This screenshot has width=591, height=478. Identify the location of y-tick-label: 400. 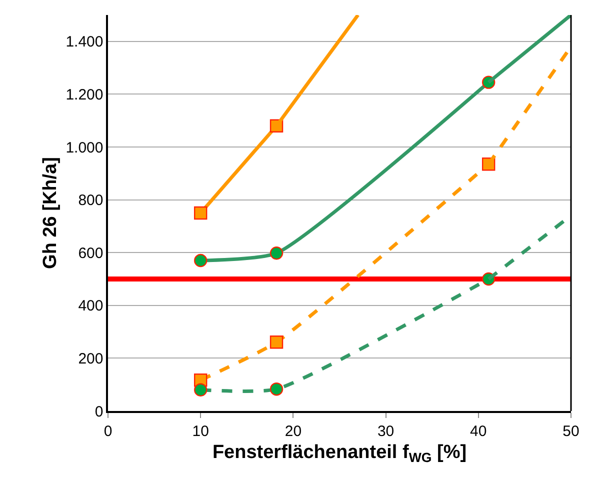
(91, 306).